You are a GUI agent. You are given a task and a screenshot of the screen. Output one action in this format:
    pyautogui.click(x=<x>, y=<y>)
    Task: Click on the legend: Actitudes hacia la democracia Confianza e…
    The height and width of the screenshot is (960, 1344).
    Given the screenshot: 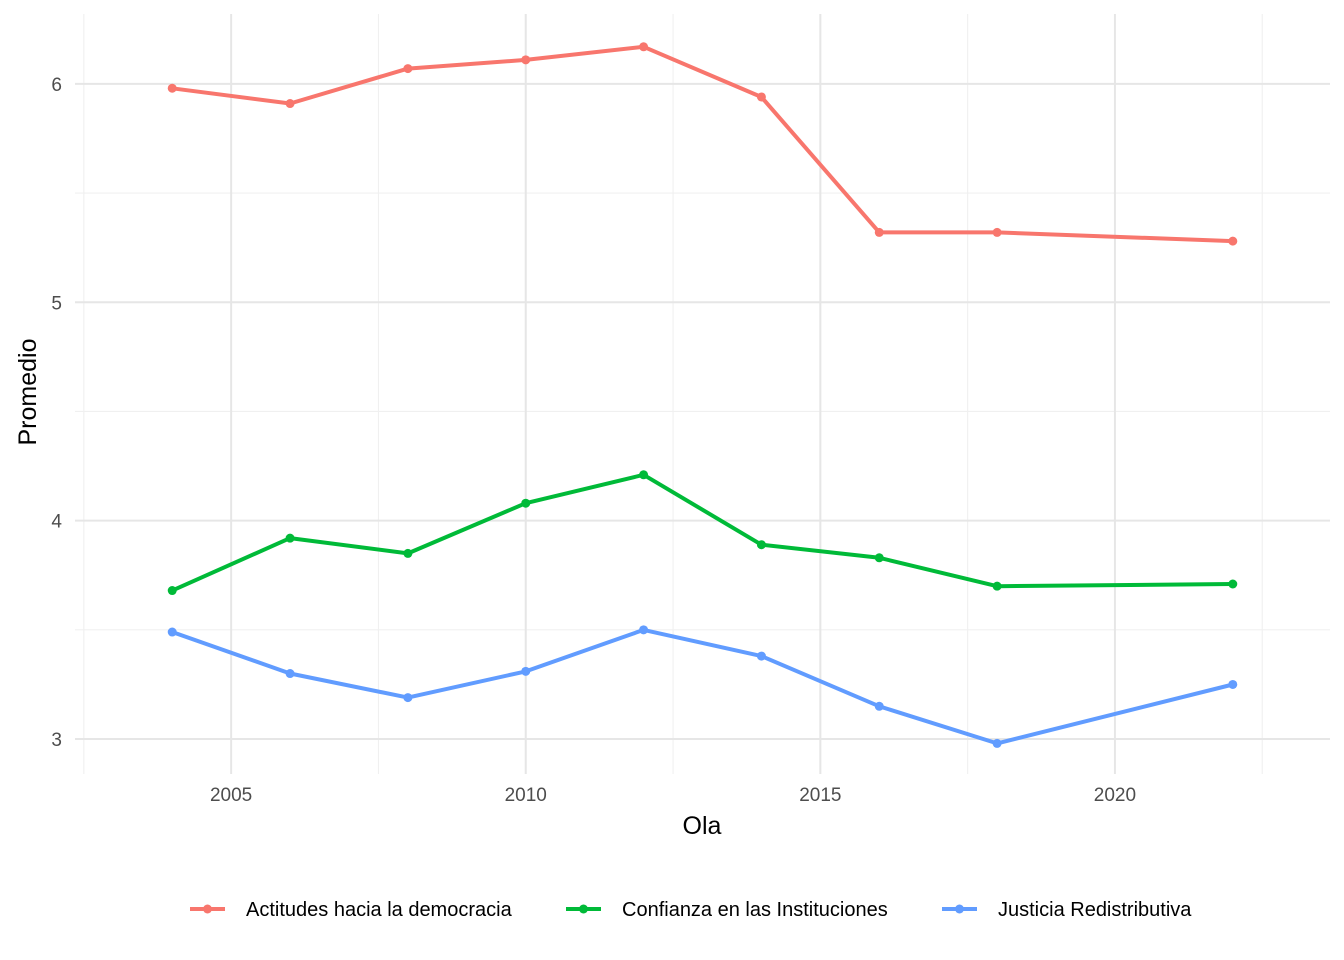 What is the action you would take?
    pyautogui.click(x=691, y=910)
    